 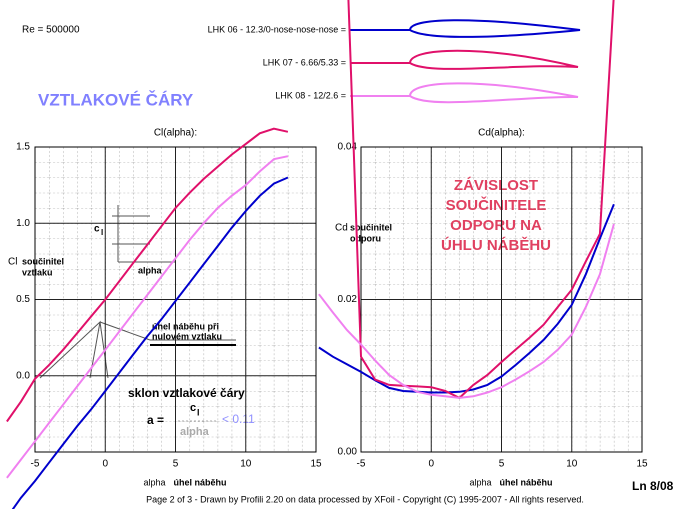 I want to click on y-tick-label: 0.5, so click(x=23, y=299).